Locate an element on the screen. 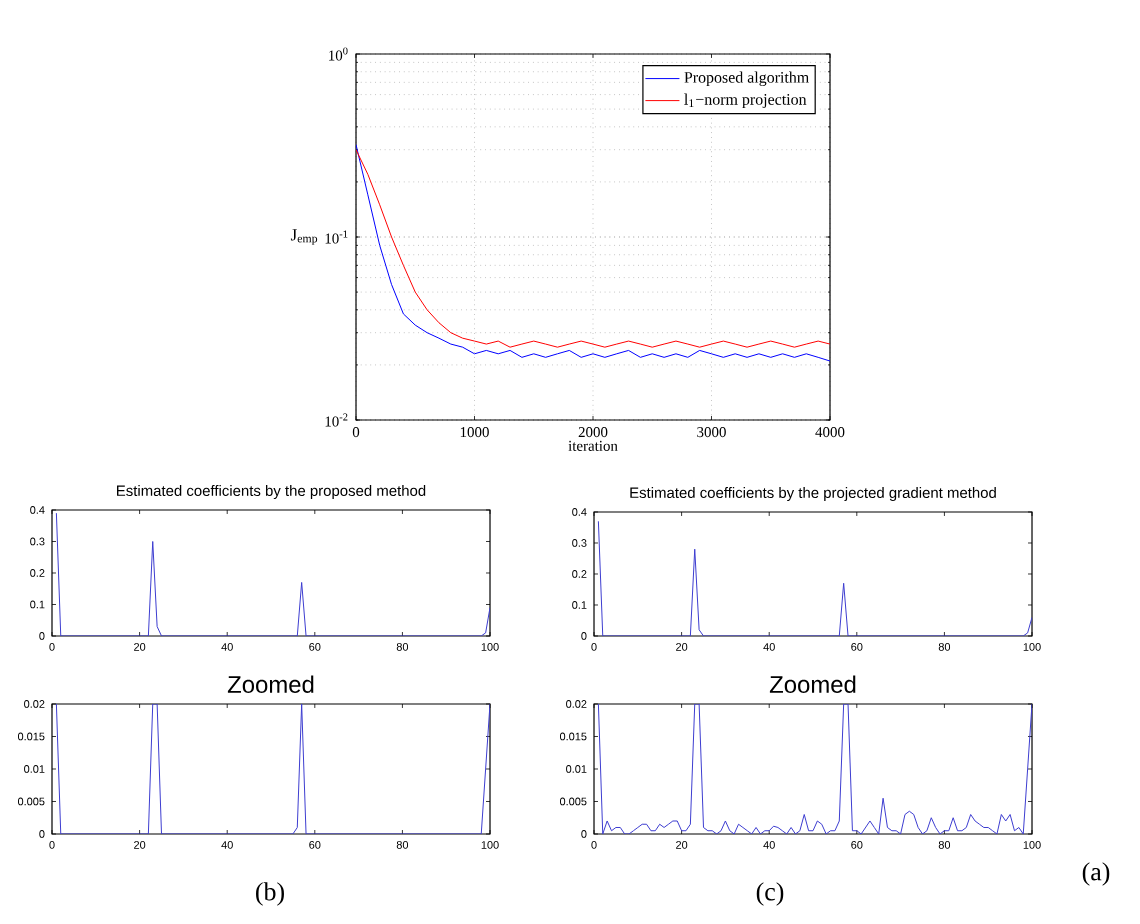 This screenshot has height=924, width=1140. text: (a) is located at coordinates (1096, 874).